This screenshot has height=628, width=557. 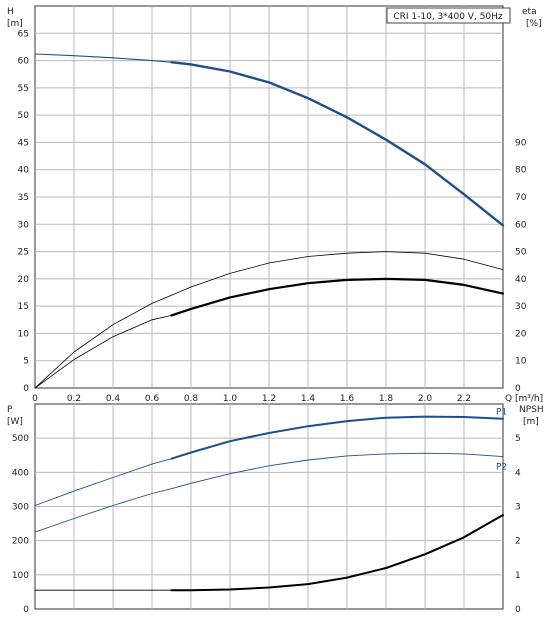 What do you see at coordinates (23, 253) in the screenshot?
I see `y-left-tick-label: 25` at bounding box center [23, 253].